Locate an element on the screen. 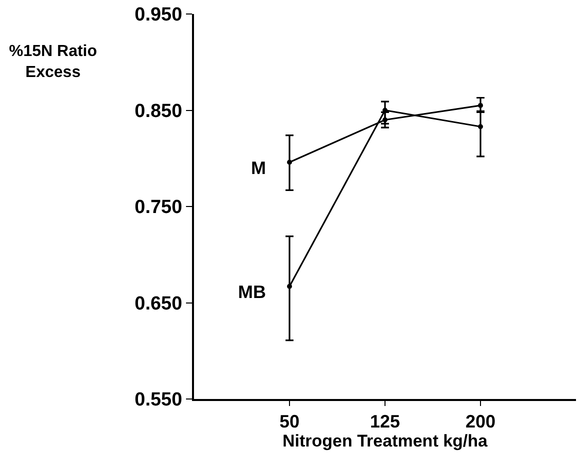 This screenshot has width=578, height=470. y-tick-label: 0.950 is located at coordinates (158, 15).